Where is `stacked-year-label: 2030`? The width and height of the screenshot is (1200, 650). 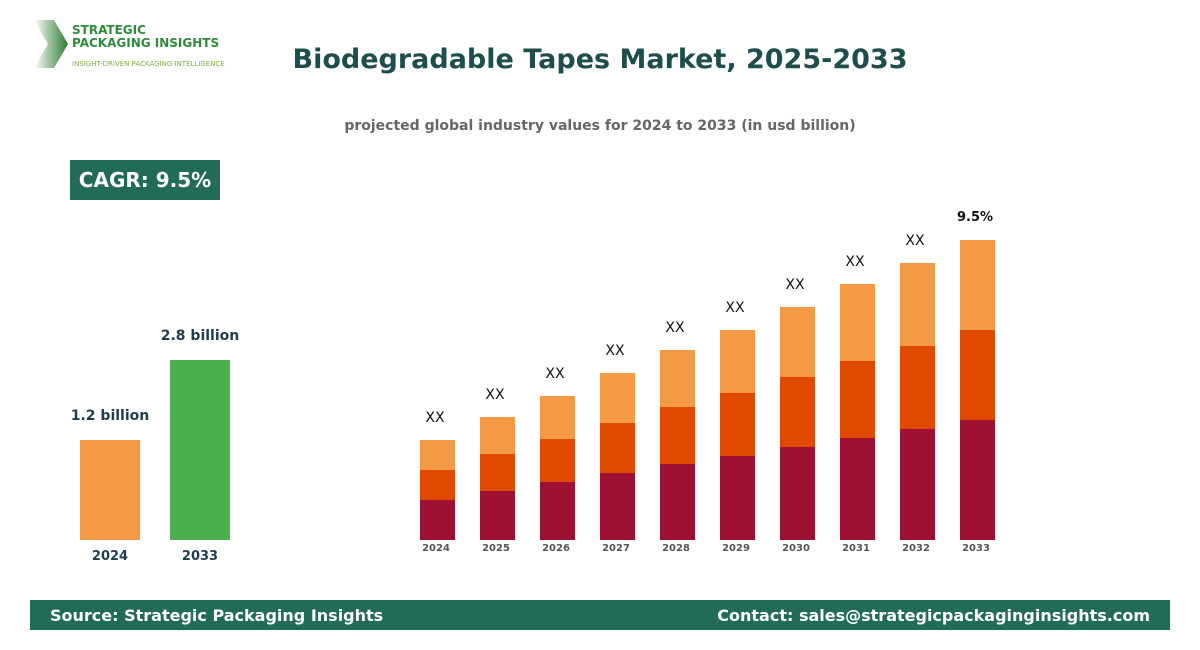
stacked-year-label: 2030 is located at coordinates (796, 548).